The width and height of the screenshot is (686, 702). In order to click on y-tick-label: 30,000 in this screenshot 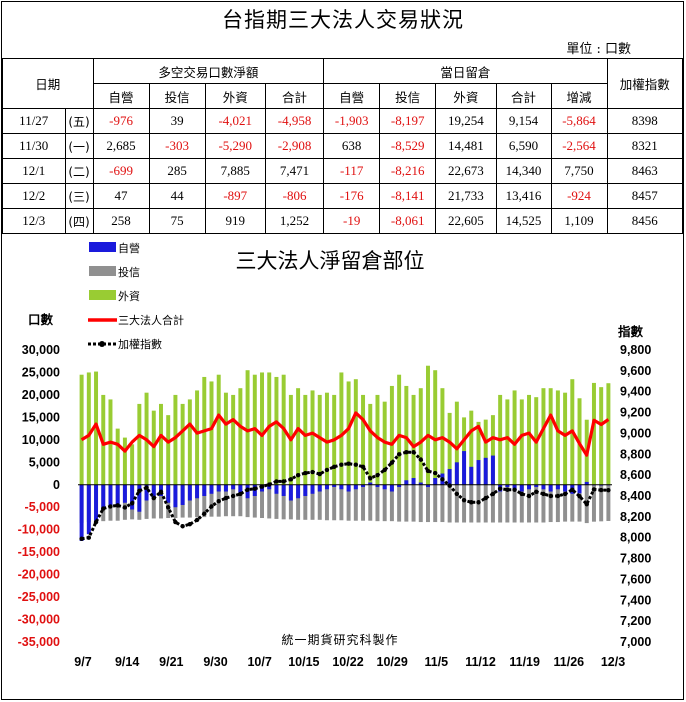, I will do `click(41, 350)`.